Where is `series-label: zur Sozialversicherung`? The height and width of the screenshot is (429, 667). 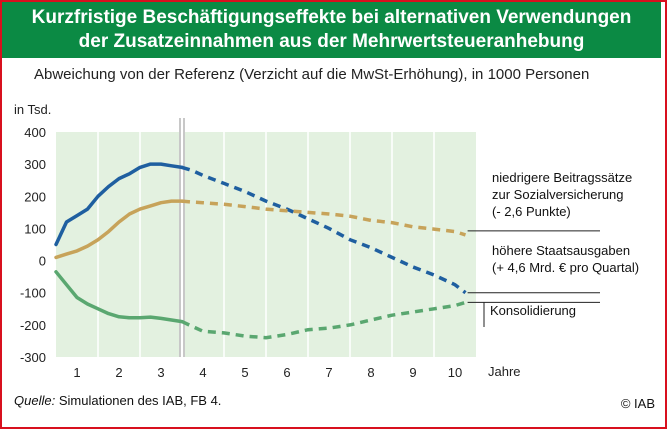 series-label: zur Sozialversicherung is located at coordinates (558, 194).